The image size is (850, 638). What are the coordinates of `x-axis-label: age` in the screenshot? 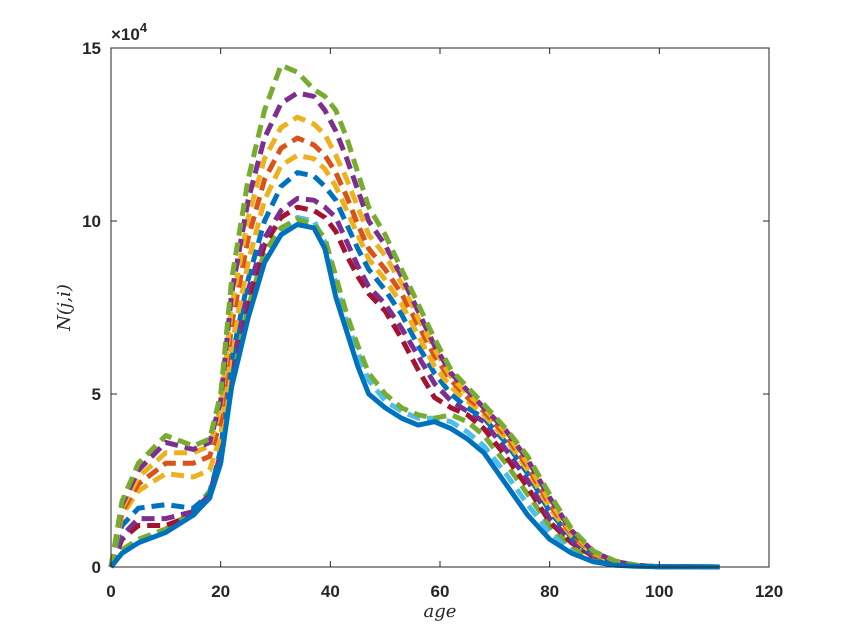 It's located at (440, 611).